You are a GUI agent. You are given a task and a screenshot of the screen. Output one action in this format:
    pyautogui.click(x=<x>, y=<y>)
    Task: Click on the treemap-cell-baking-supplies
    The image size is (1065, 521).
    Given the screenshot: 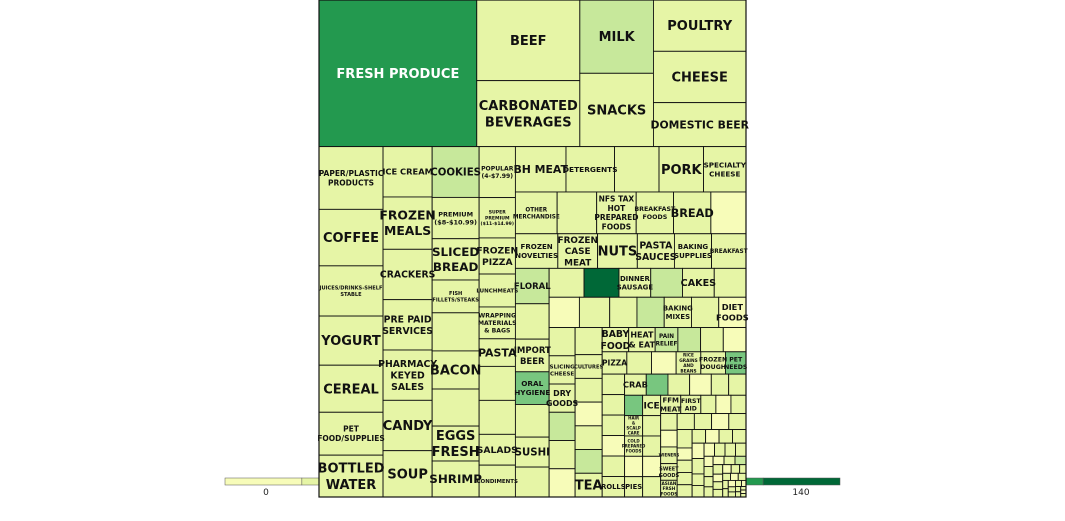 What is the action you would take?
    pyautogui.click(x=692, y=251)
    